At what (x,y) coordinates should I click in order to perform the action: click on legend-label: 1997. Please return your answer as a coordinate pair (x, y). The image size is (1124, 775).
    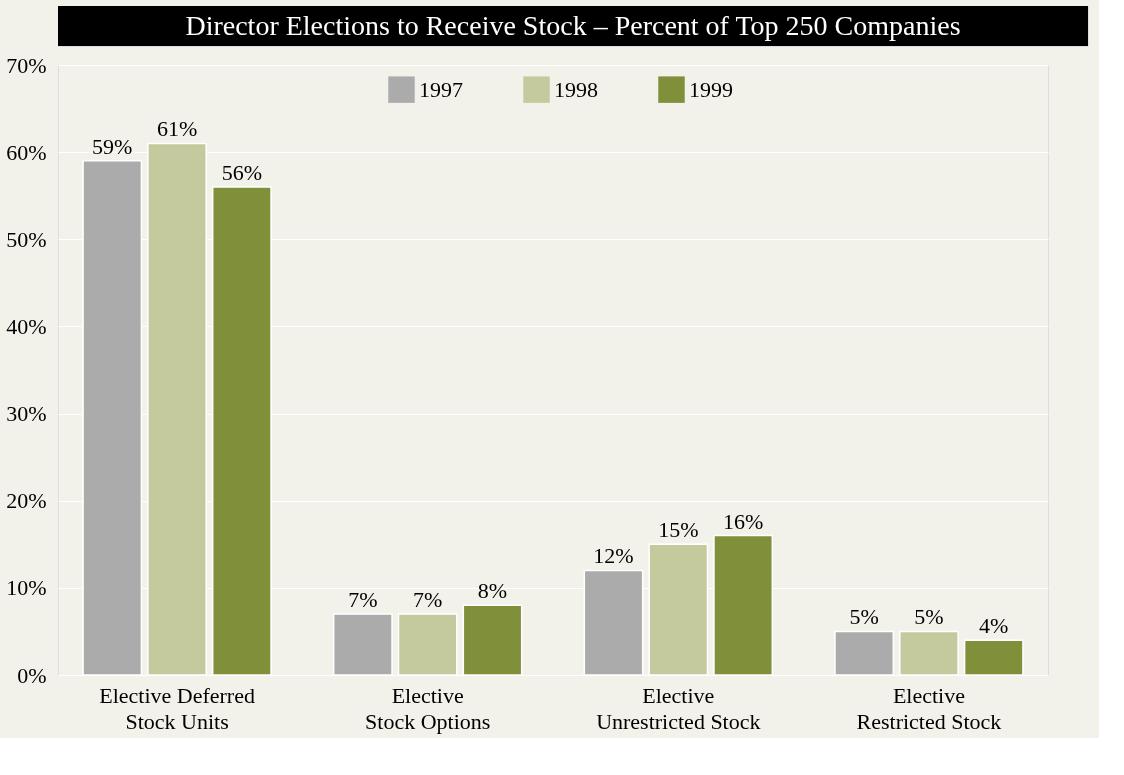
    Looking at the image, I should click on (441, 89).